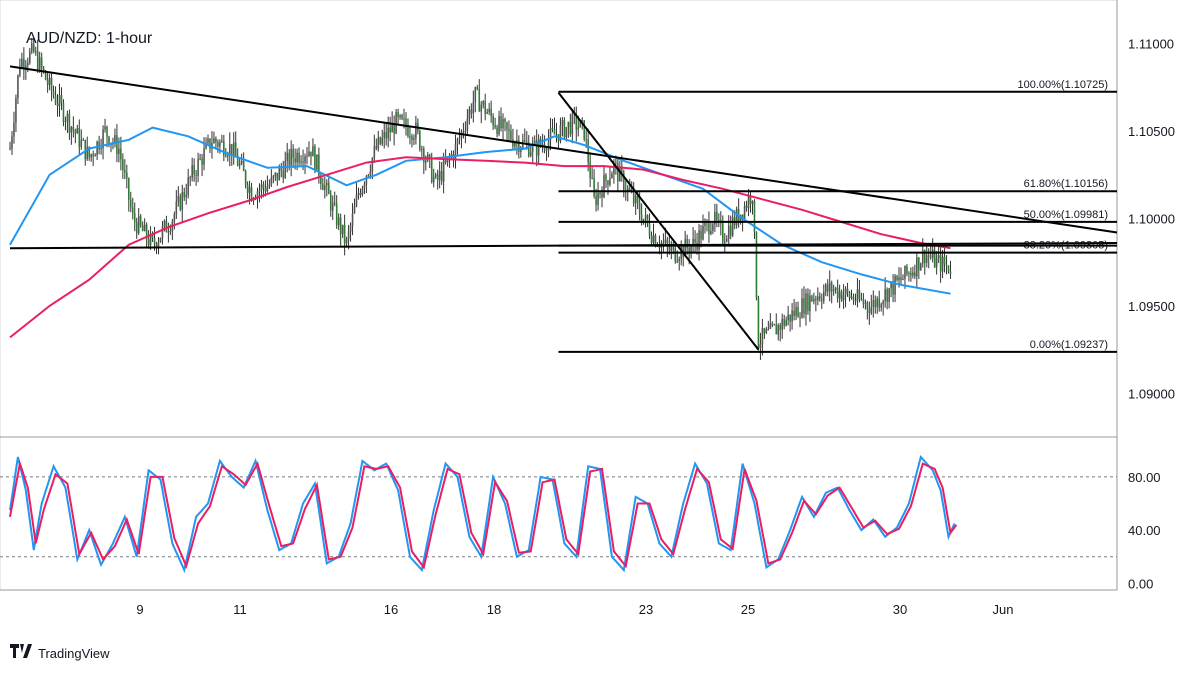  What do you see at coordinates (1151, 131) in the screenshot?
I see `price-tick-label: 1.10500` at bounding box center [1151, 131].